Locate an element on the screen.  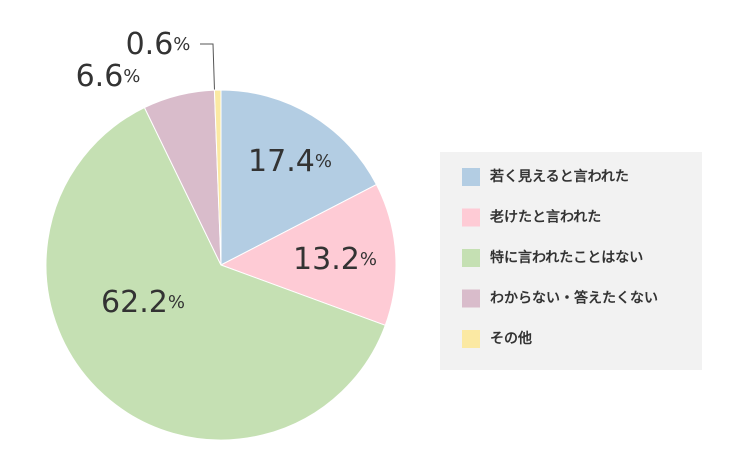
data-label: 62.2% is located at coordinates (143, 302).